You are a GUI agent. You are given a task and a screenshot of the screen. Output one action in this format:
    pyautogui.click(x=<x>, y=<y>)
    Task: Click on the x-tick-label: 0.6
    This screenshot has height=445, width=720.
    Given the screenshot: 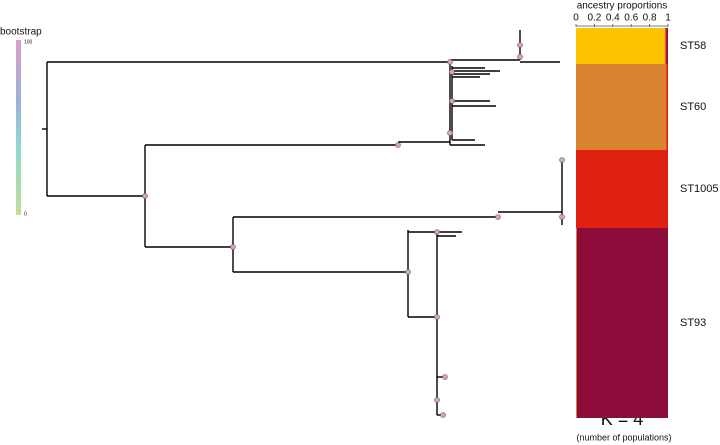 What is the action you would take?
    pyautogui.click(x=631, y=18)
    